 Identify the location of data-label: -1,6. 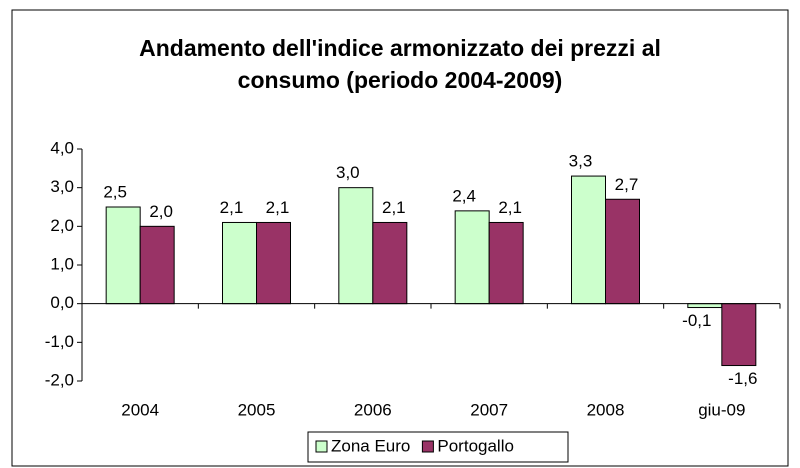
(742, 378).